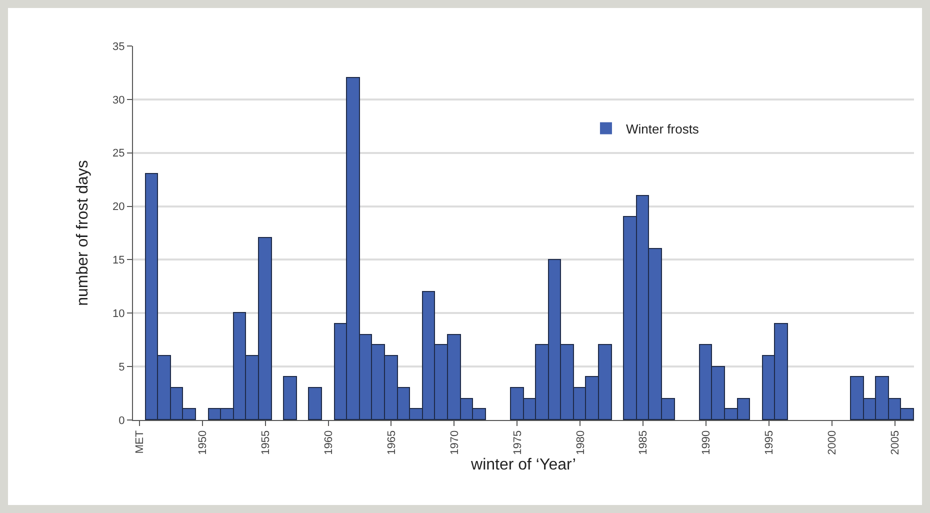  Describe the element at coordinates (121, 420) in the screenshot. I see `y-tick-label: 0` at that location.